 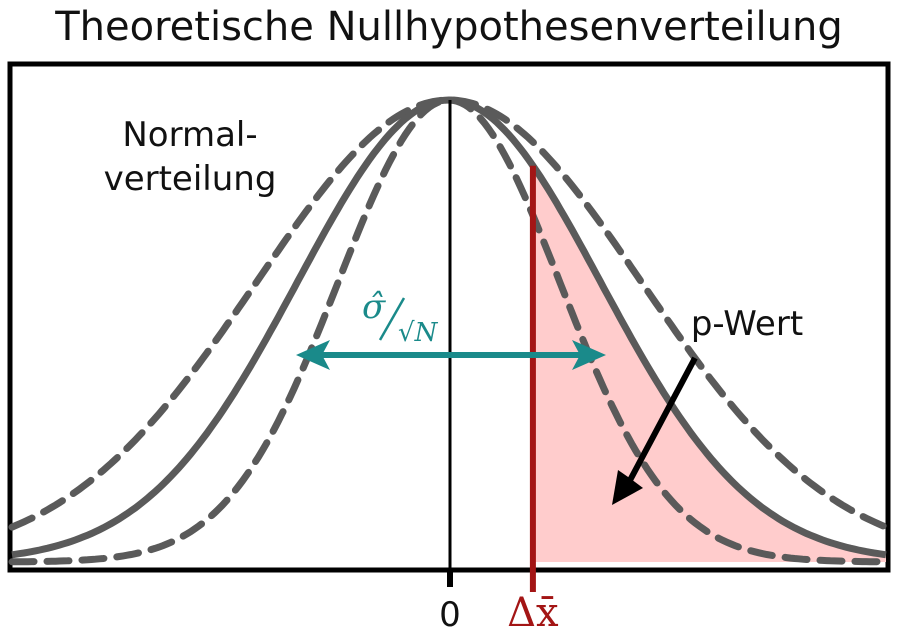 What do you see at coordinates (661, 421) in the screenshot?
I see `p-value-arrow-shaft` at bounding box center [661, 421].